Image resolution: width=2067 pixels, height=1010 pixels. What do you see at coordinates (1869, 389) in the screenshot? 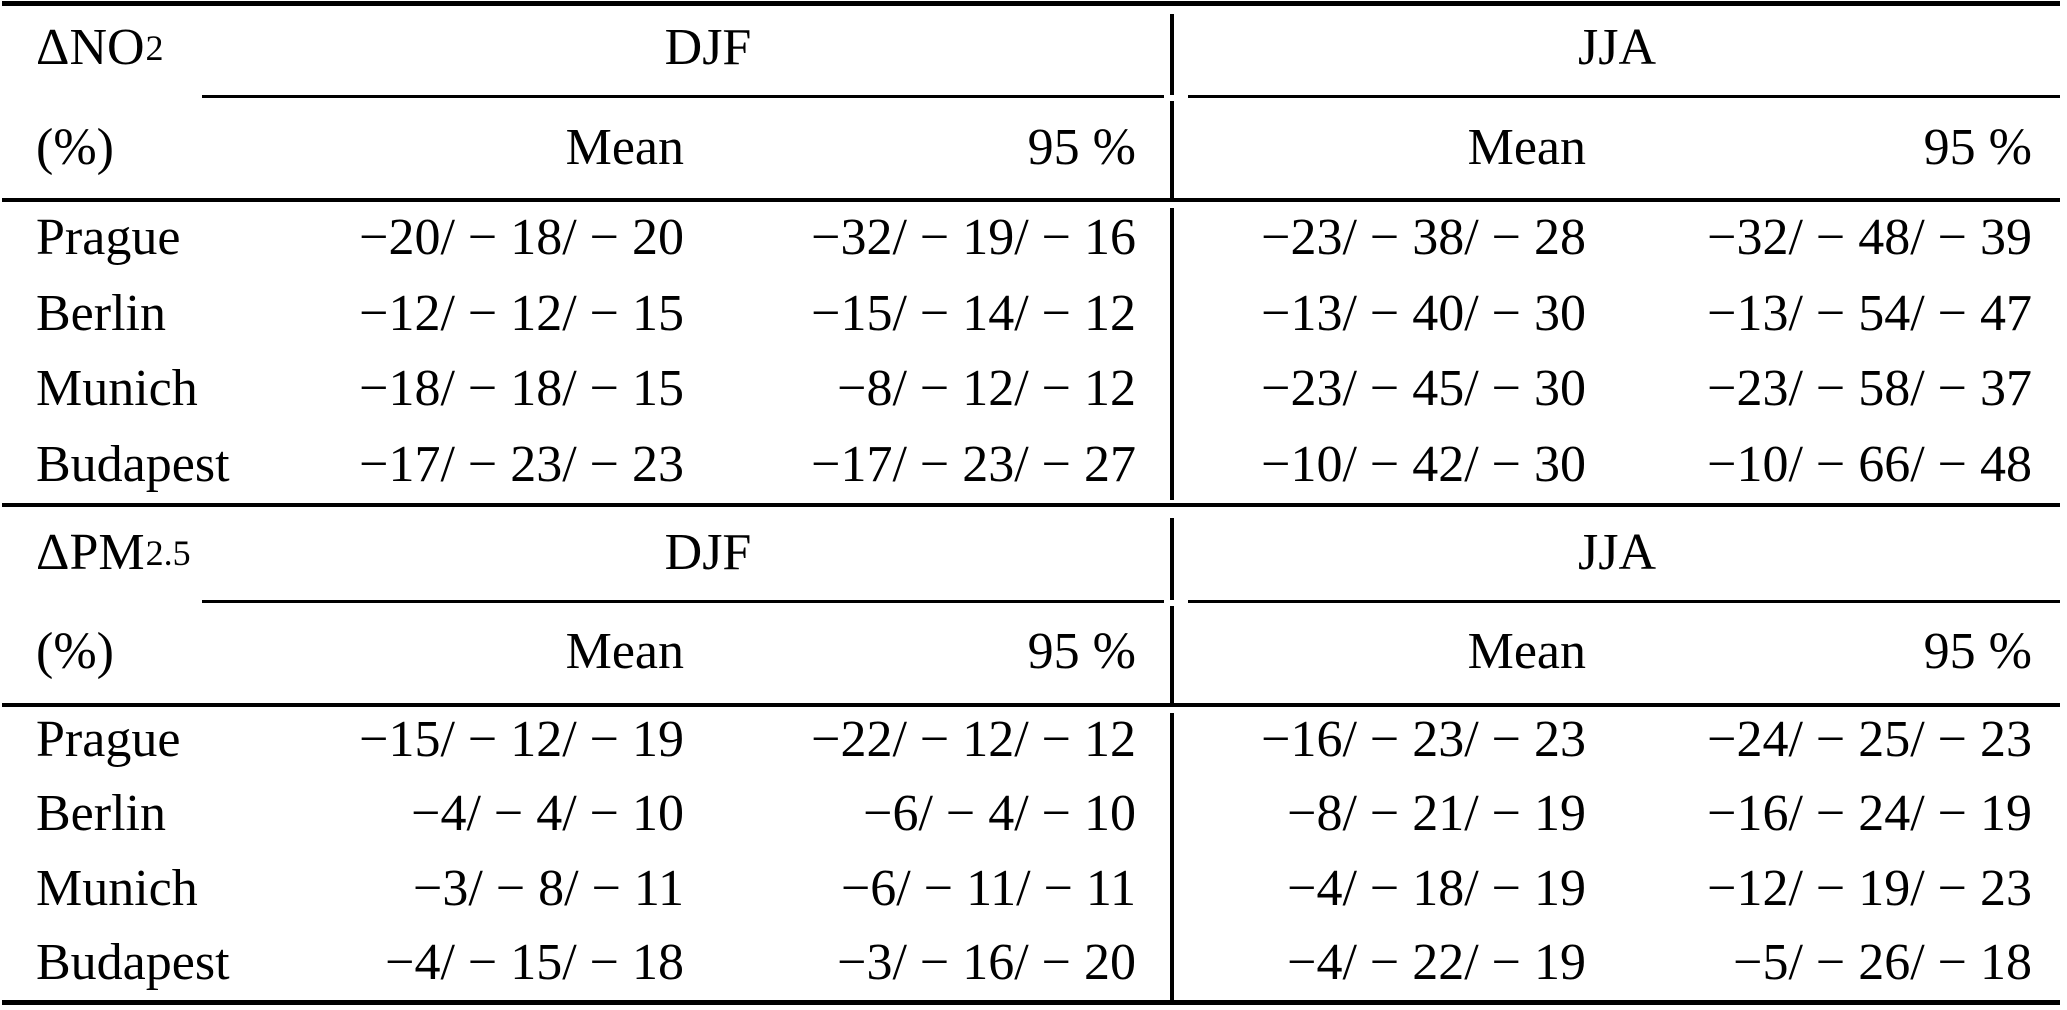
I see `value-cell: −23/ − 58/ − 37` at bounding box center [1869, 389].